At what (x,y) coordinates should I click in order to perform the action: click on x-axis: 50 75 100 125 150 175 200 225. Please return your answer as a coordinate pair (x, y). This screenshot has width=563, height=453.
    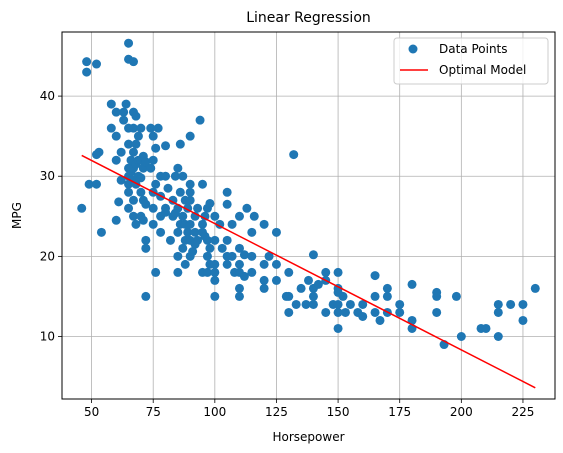
    Looking at the image, I should click on (309, 409).